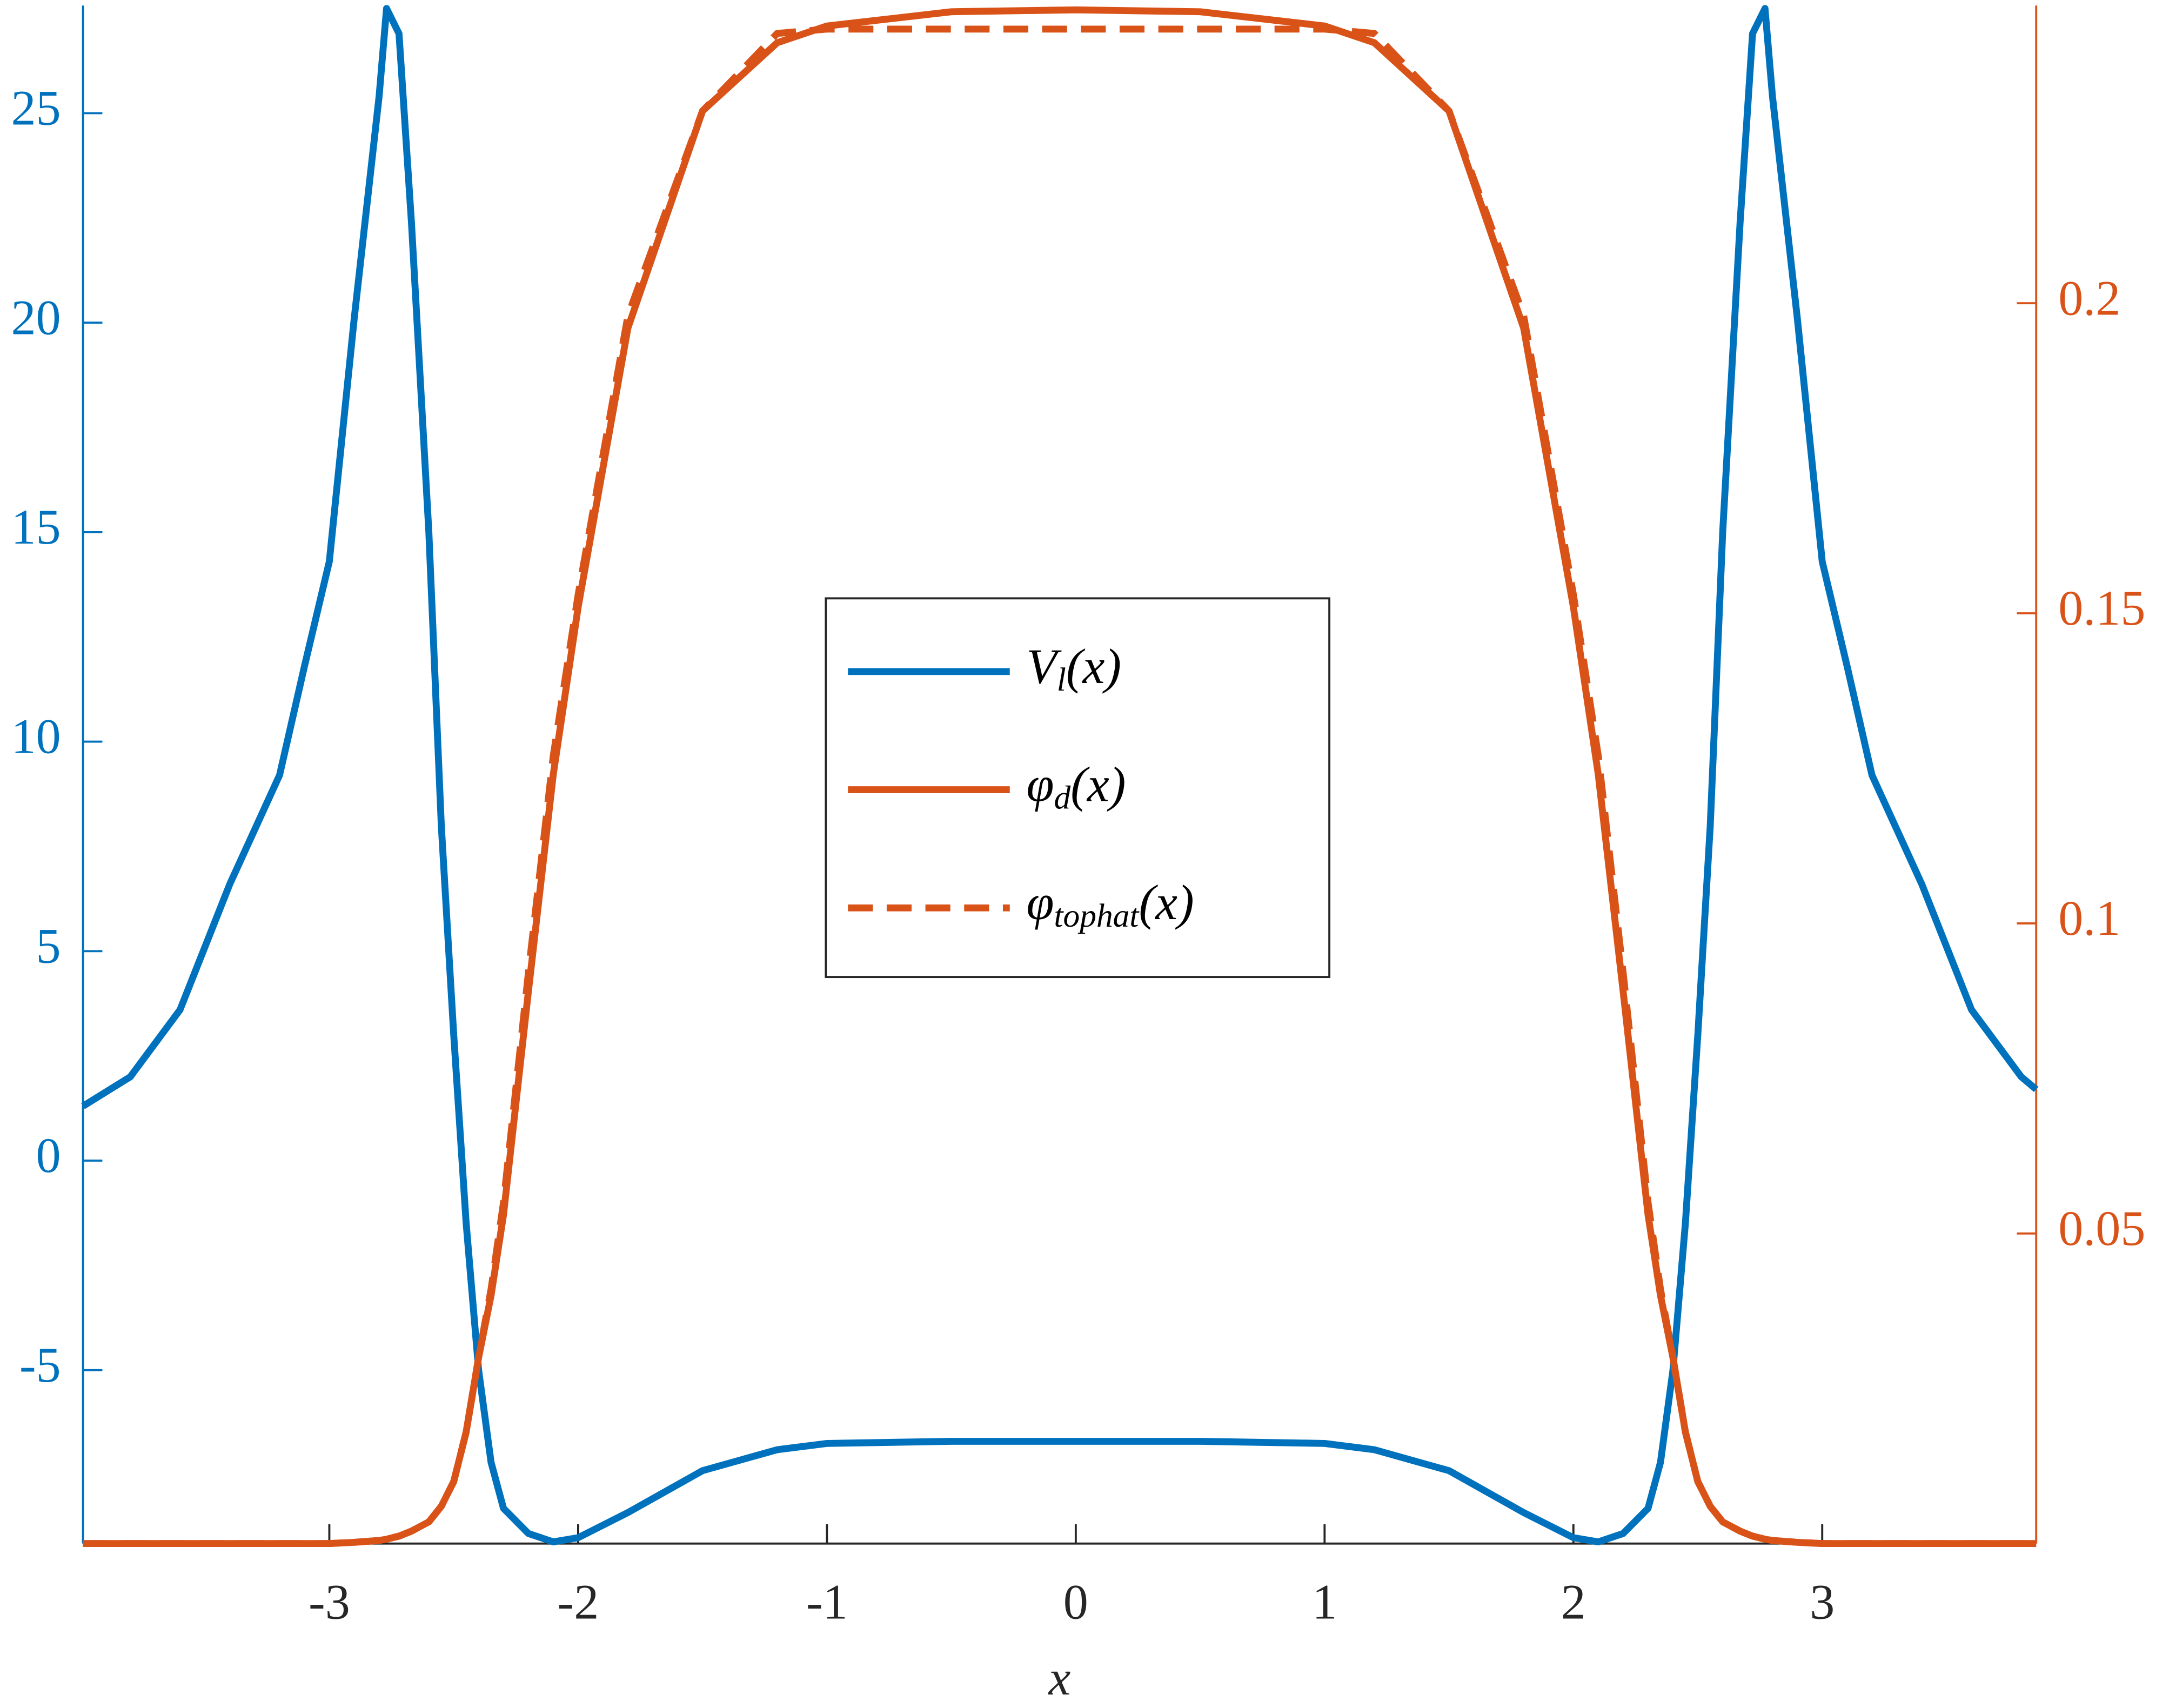 The image size is (2169, 1708). I want to click on y-tick-label: 5, so click(48, 945).